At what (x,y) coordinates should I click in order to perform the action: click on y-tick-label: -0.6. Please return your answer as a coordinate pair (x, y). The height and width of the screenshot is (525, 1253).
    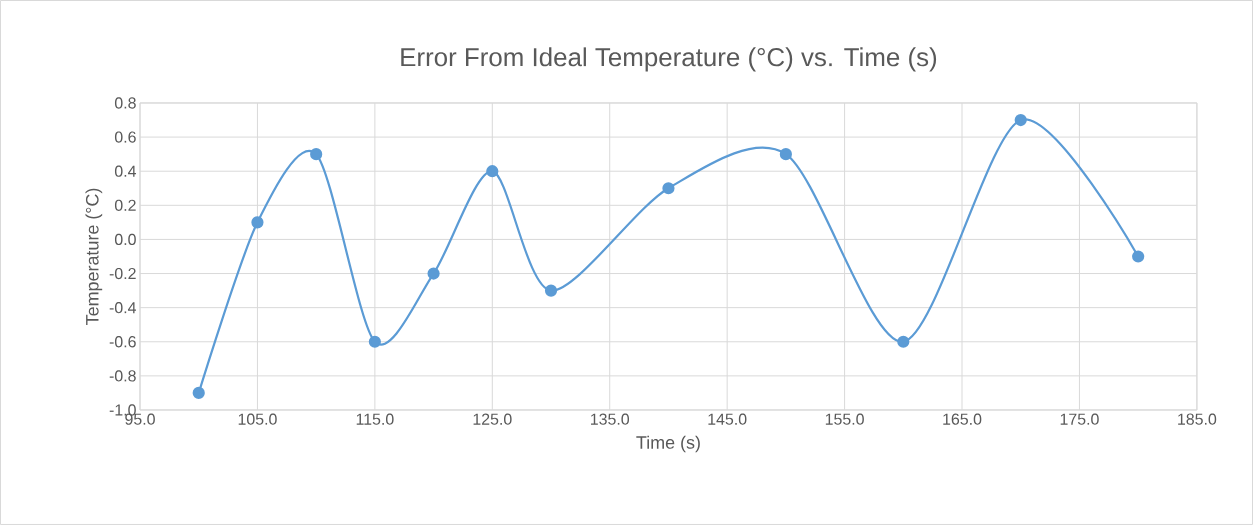
    Looking at the image, I should click on (122, 342).